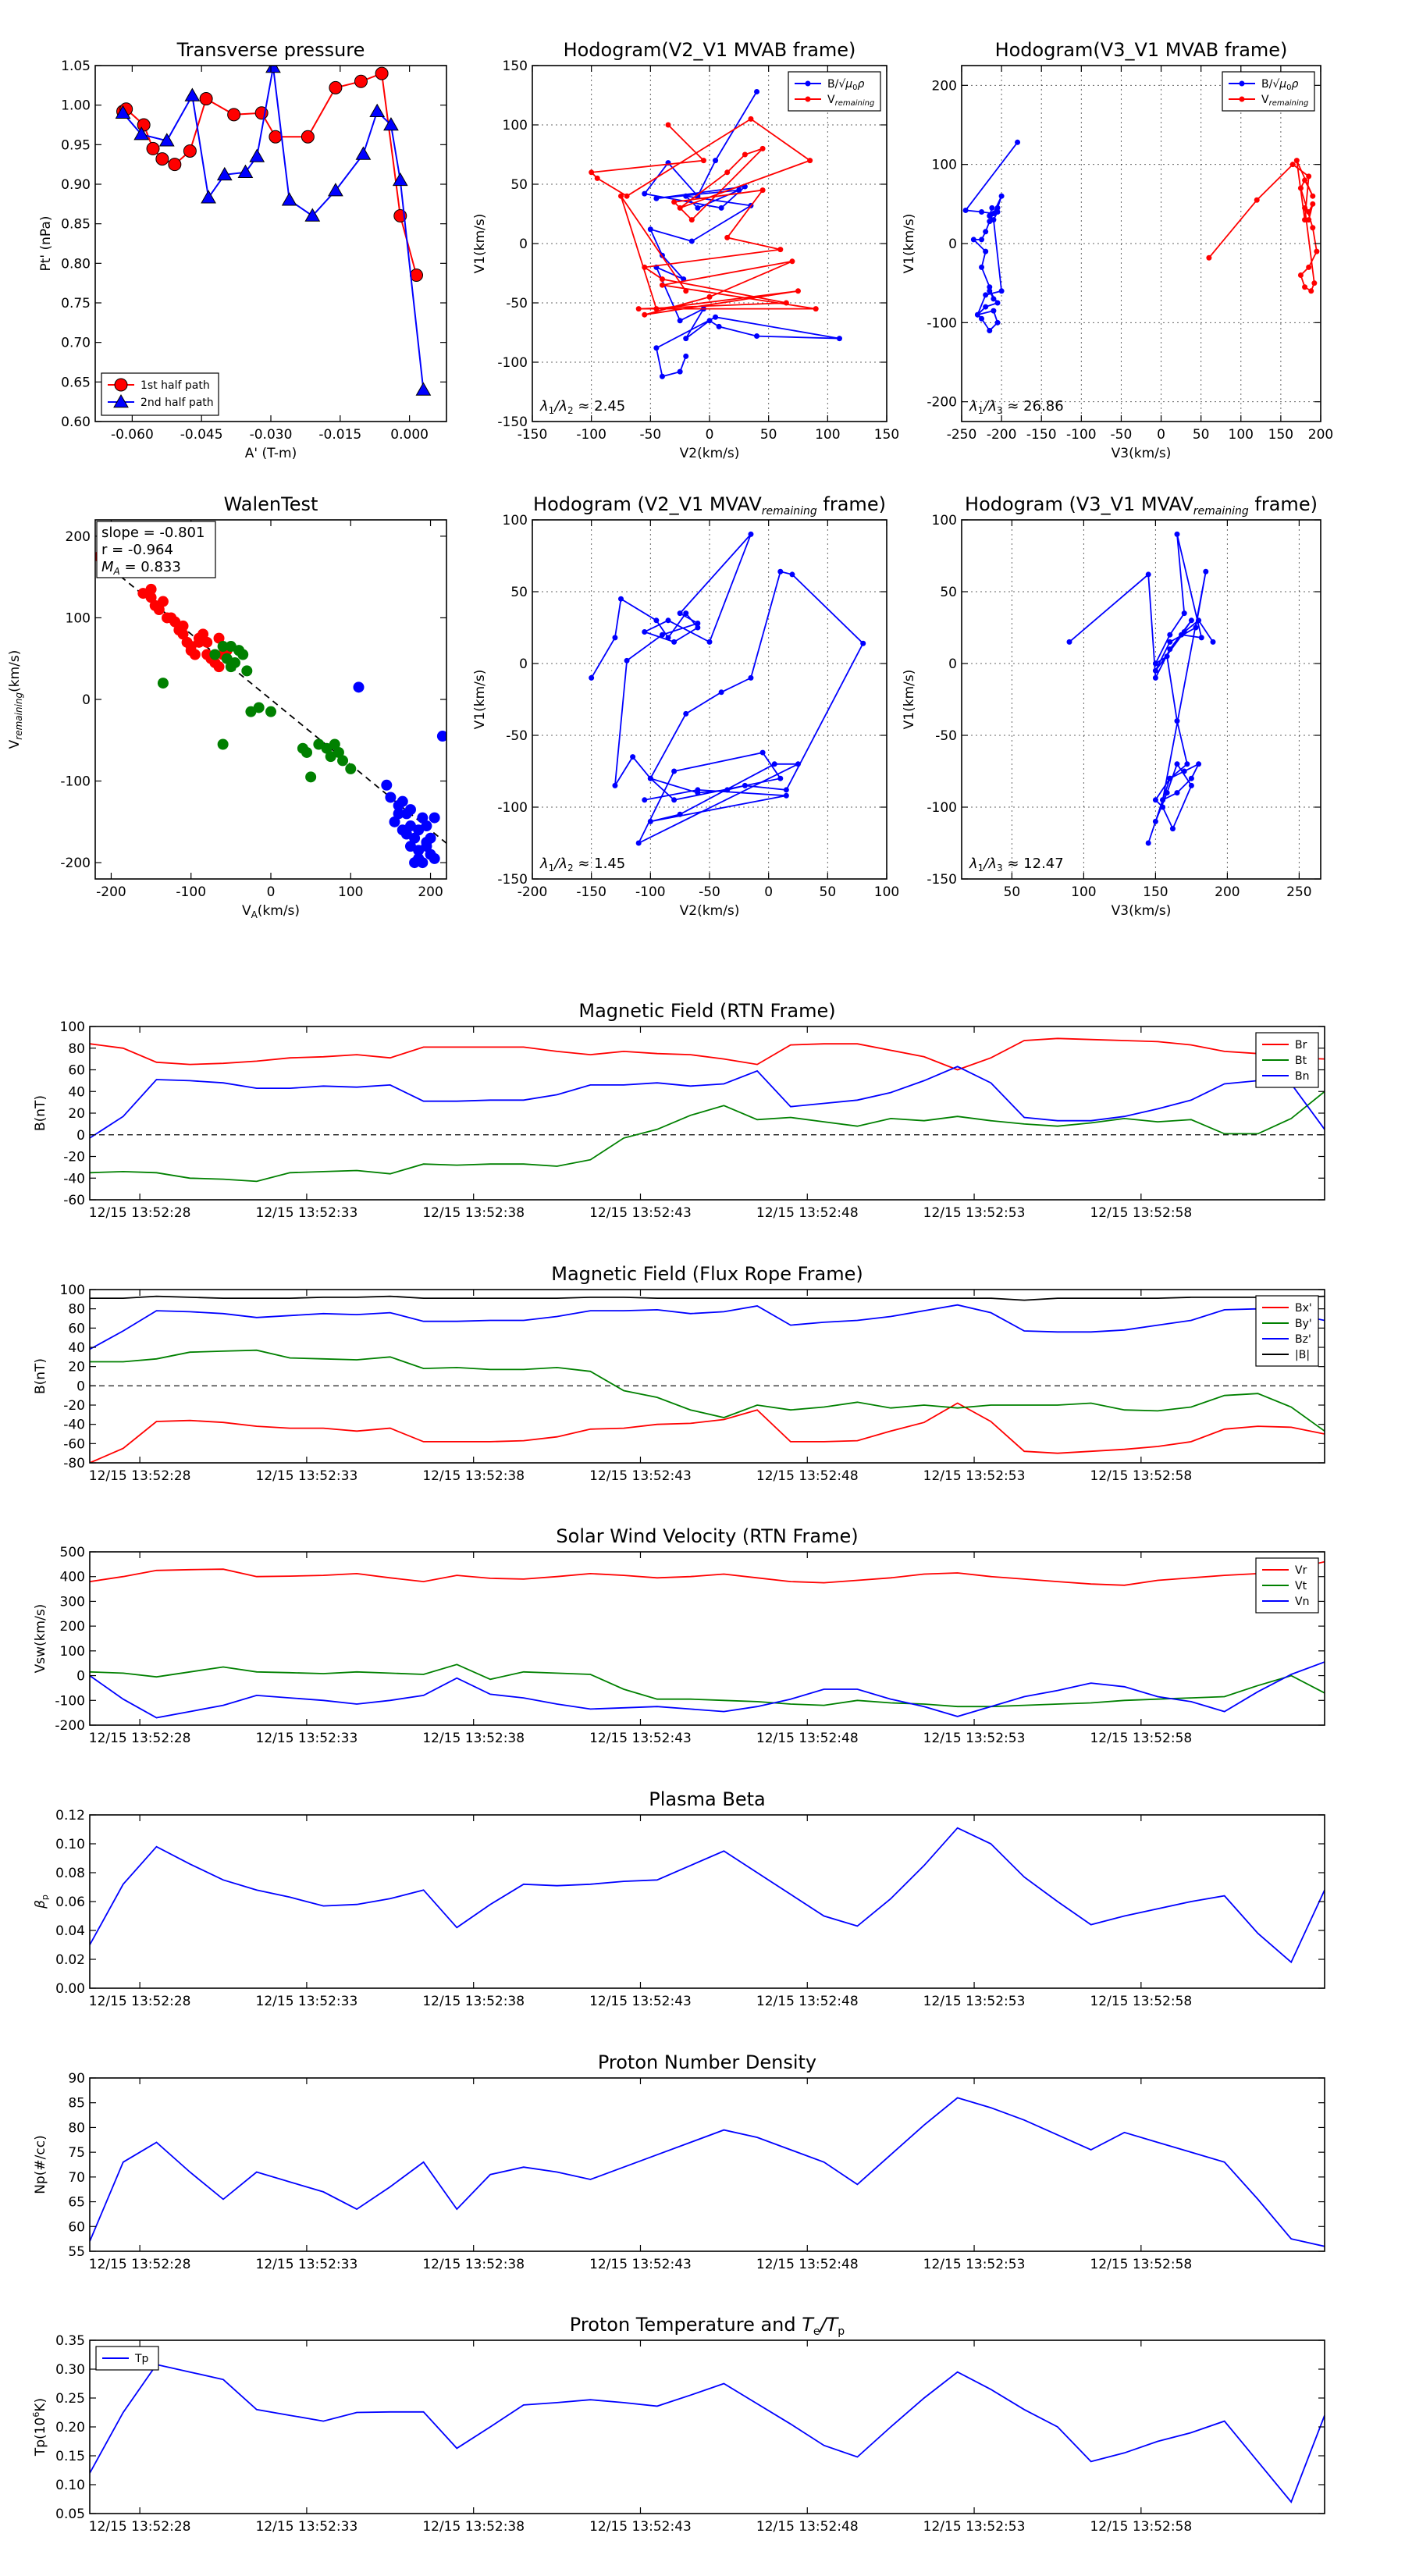 This screenshot has width=1405, height=2576. What do you see at coordinates (707, 1011) in the screenshot?
I see `chart-title: Magnetic Field (RTN Frame)` at bounding box center [707, 1011].